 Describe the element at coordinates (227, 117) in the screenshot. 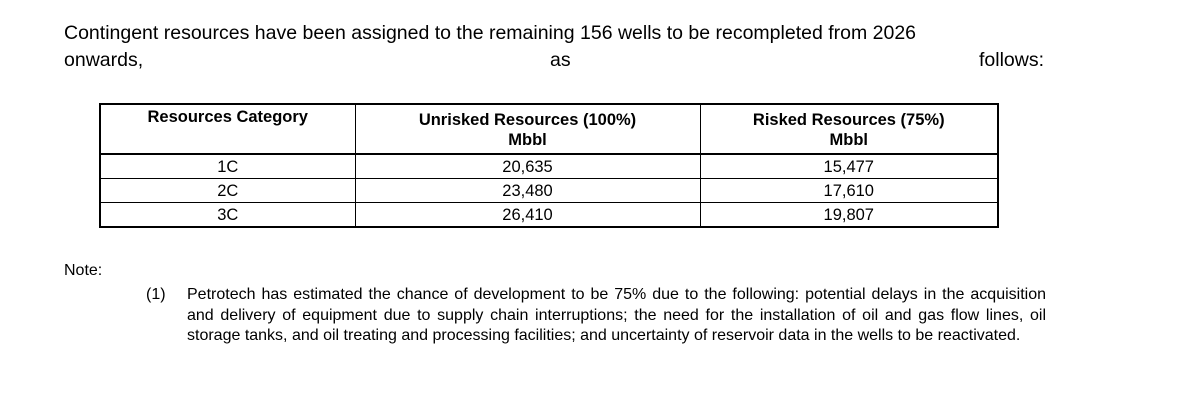

I see `header-line: Resources Category` at that location.